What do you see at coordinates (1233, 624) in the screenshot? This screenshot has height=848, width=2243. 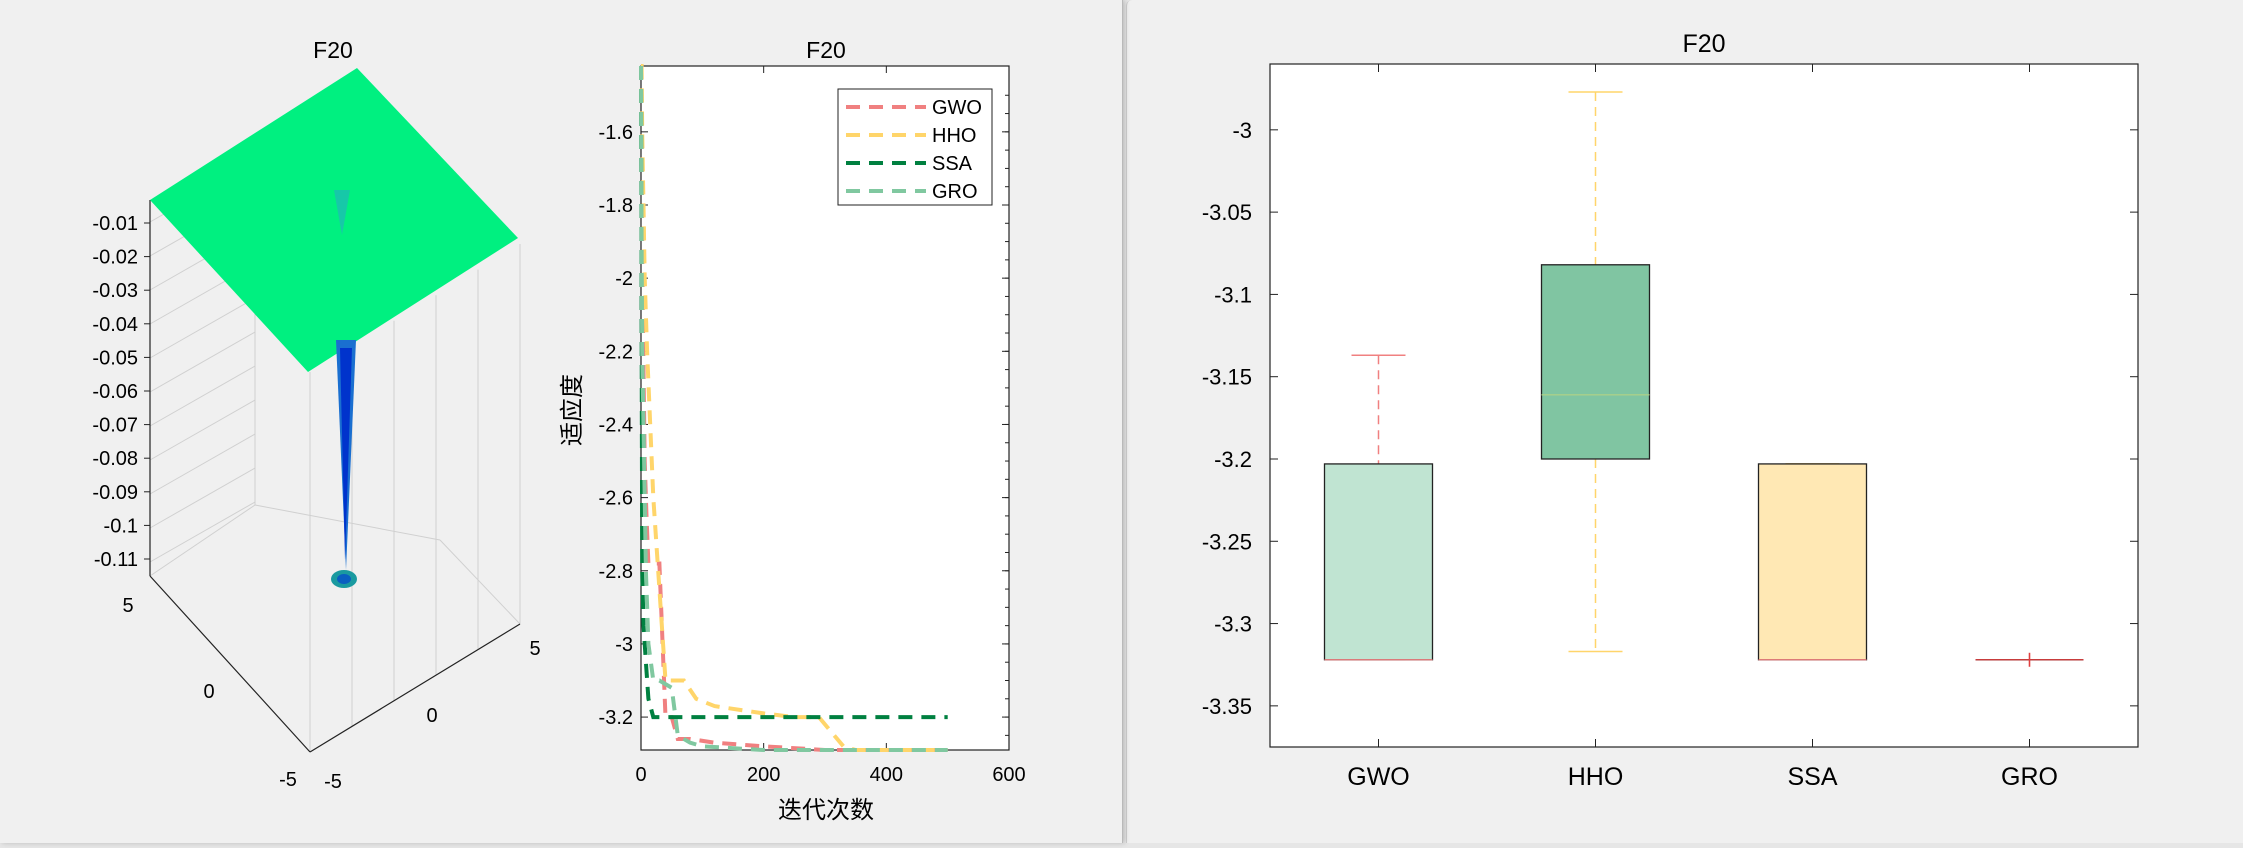 I see `y-tick-label: -3.3` at bounding box center [1233, 624].